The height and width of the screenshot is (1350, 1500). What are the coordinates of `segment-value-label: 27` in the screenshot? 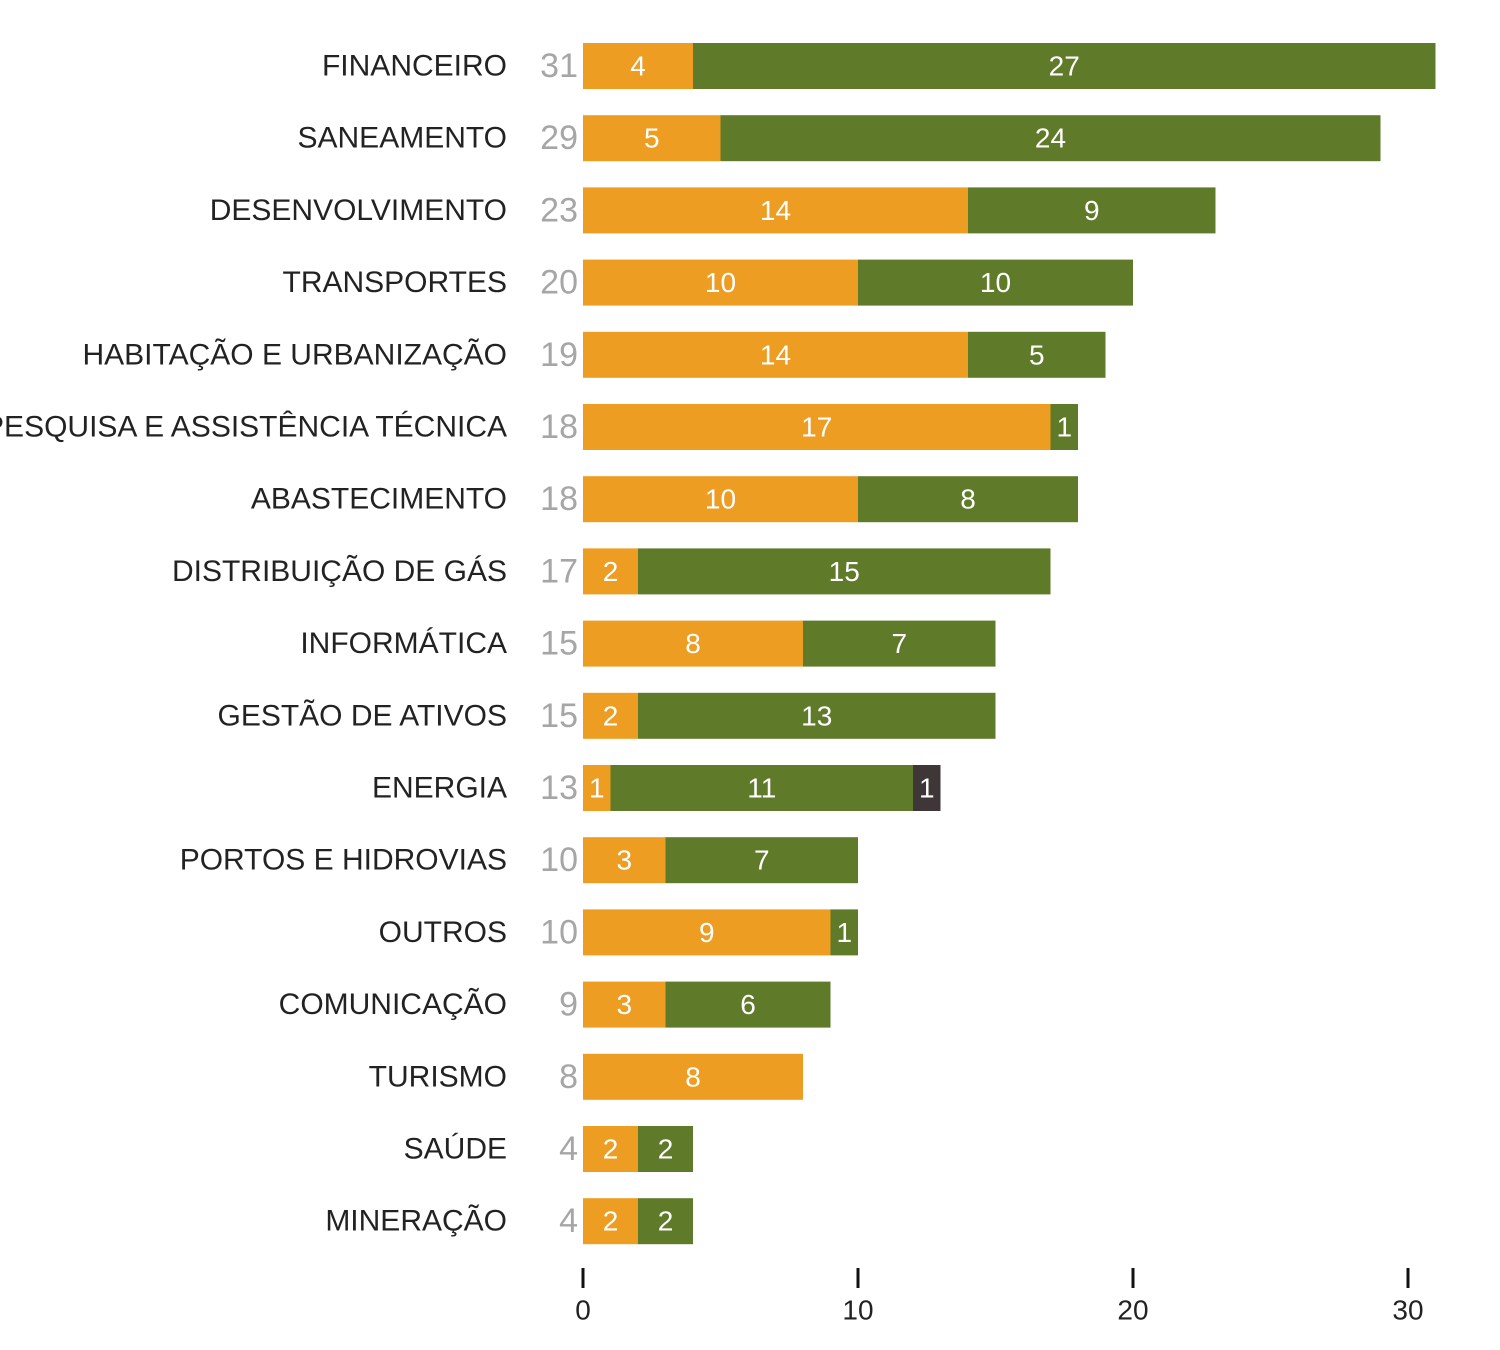 It's located at (1064, 66).